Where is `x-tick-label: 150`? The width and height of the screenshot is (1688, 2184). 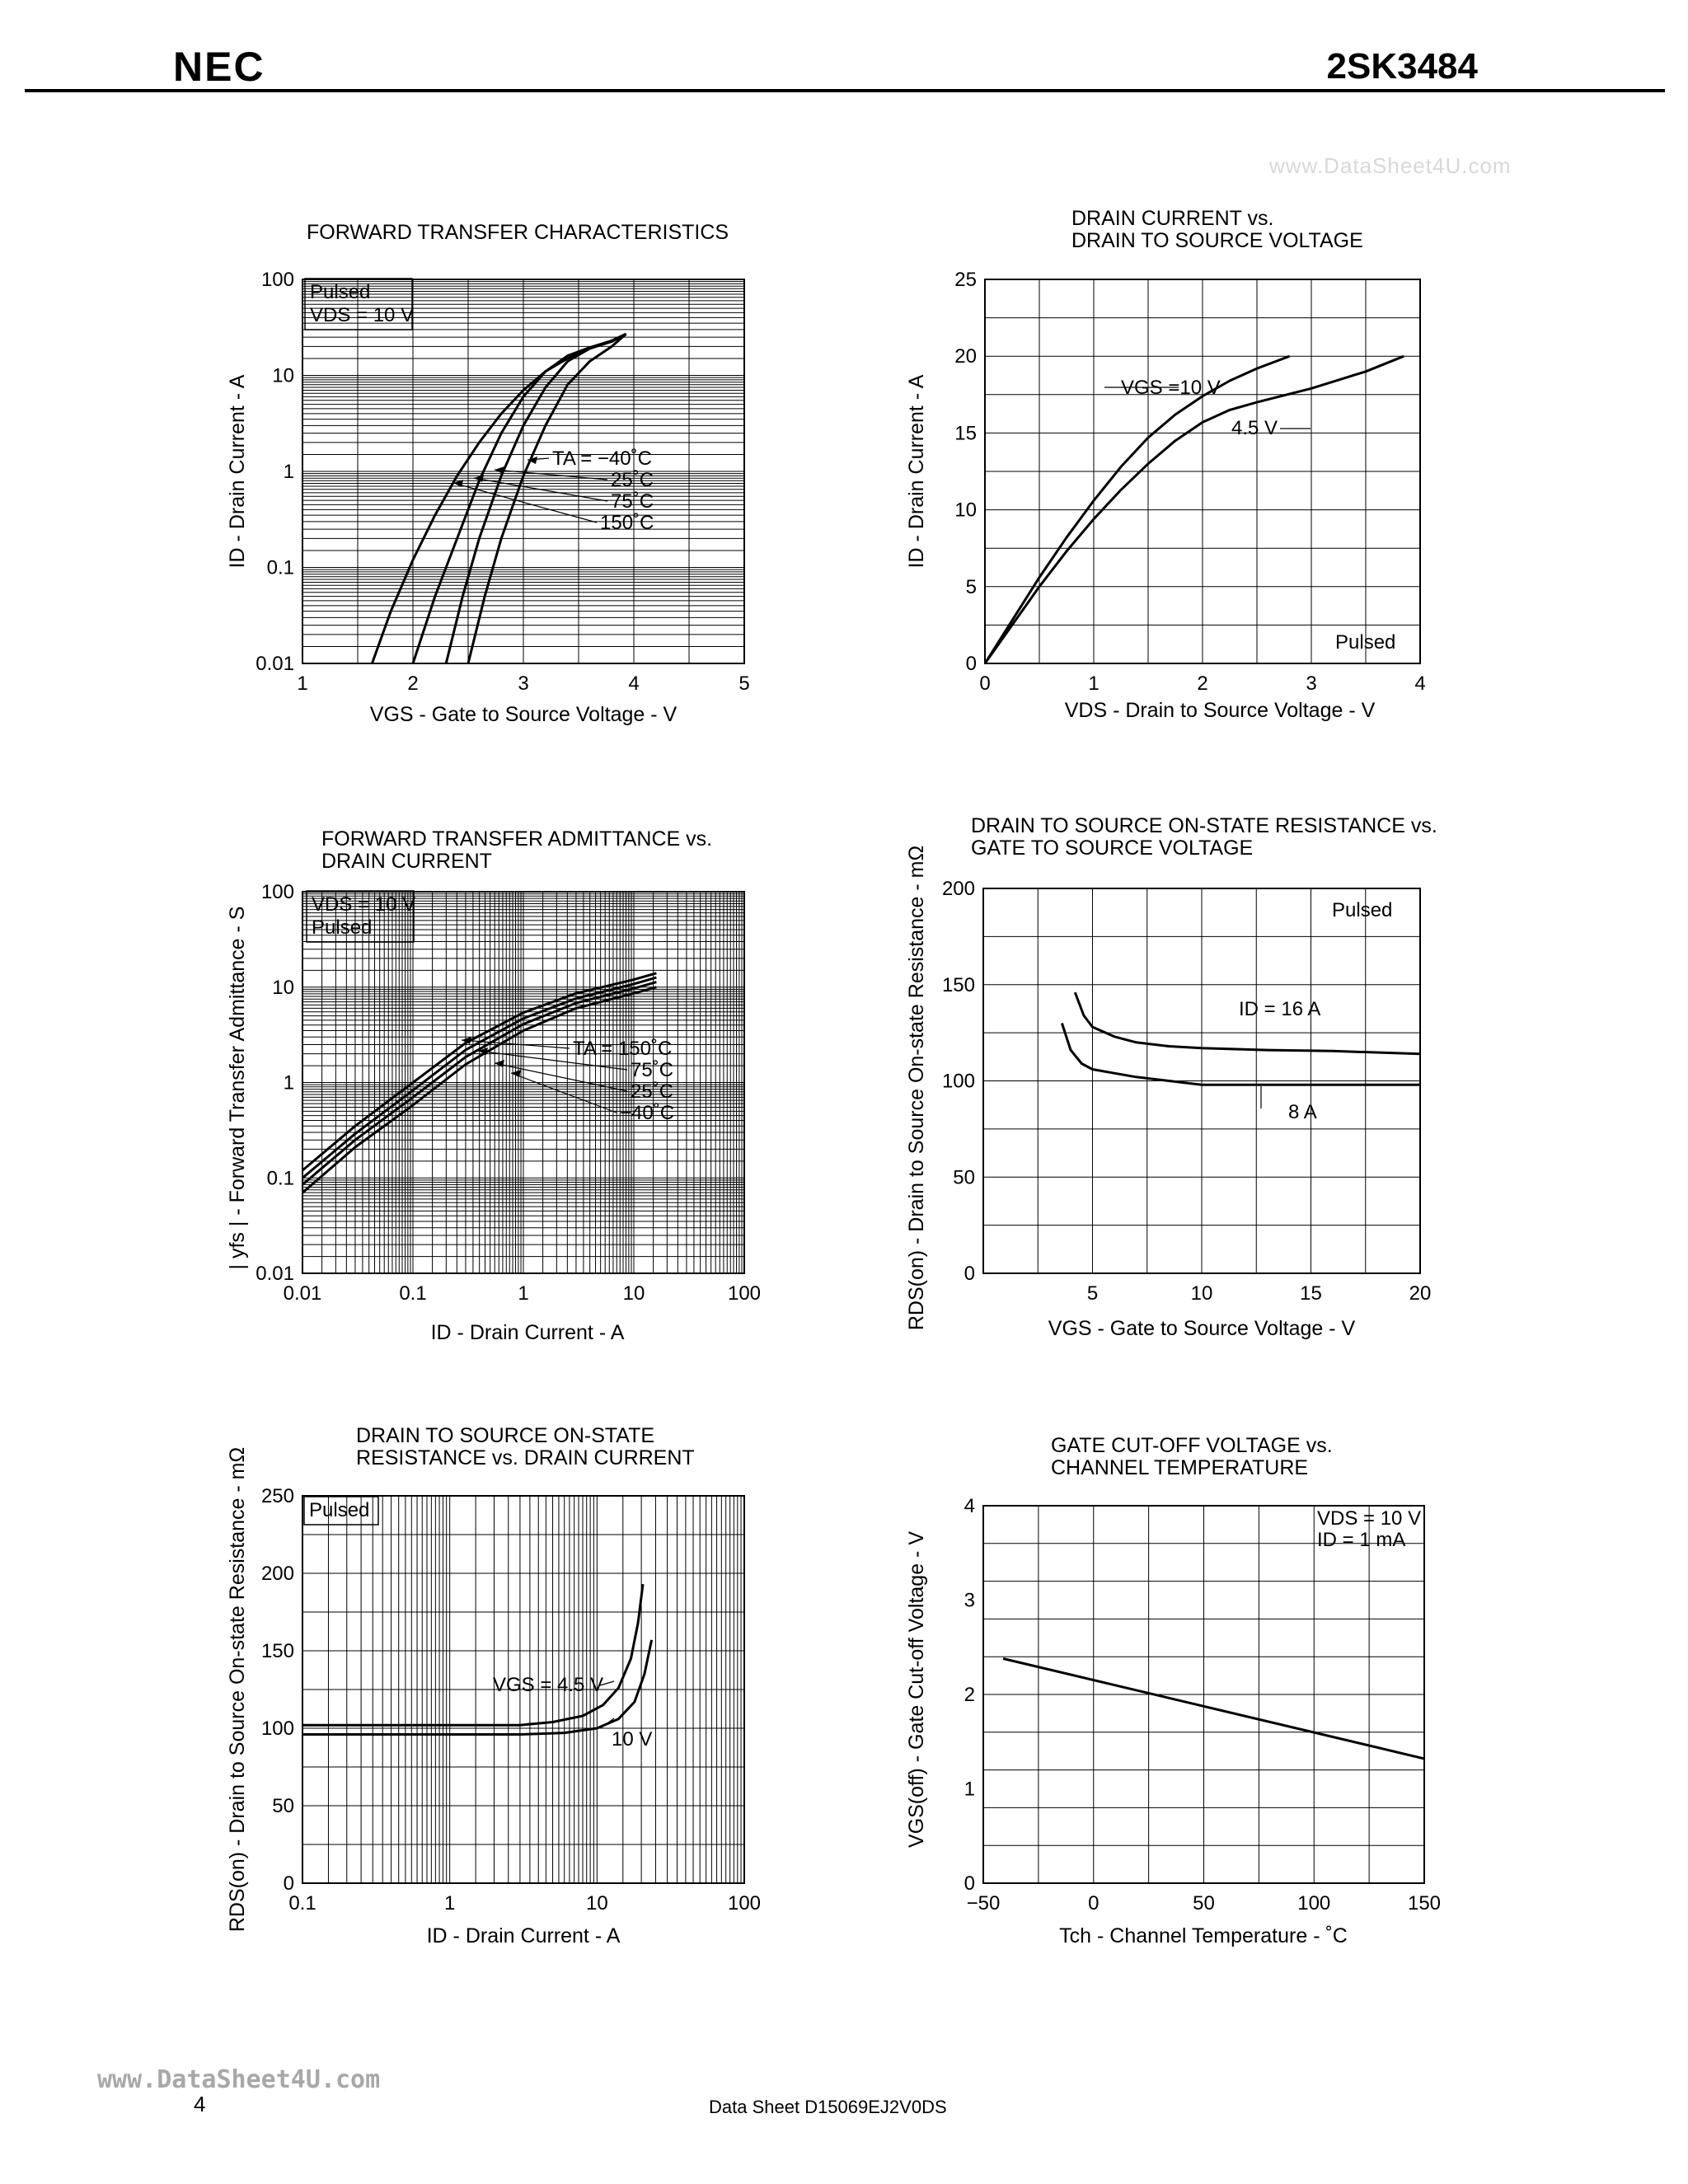 x-tick-label: 150 is located at coordinates (1424, 1903).